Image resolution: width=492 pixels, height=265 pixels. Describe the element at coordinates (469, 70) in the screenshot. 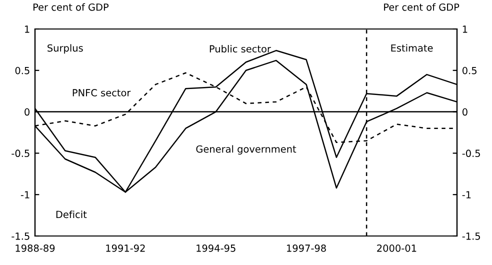

I see `y2-tick-label: 0.5` at that location.